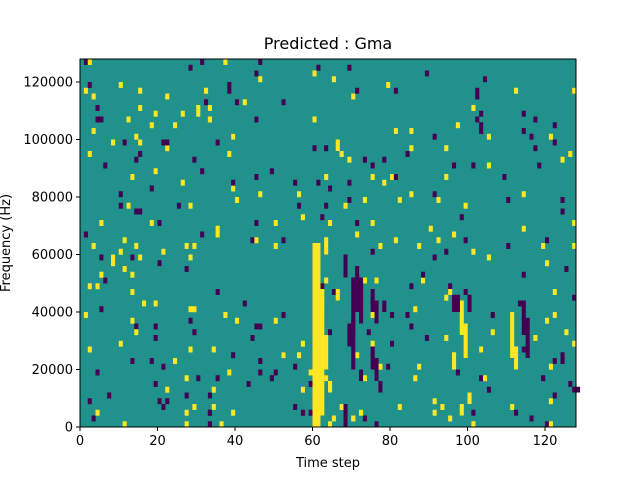 The height and width of the screenshot is (480, 640). I want to click on x-tick-label: 120, so click(545, 441).